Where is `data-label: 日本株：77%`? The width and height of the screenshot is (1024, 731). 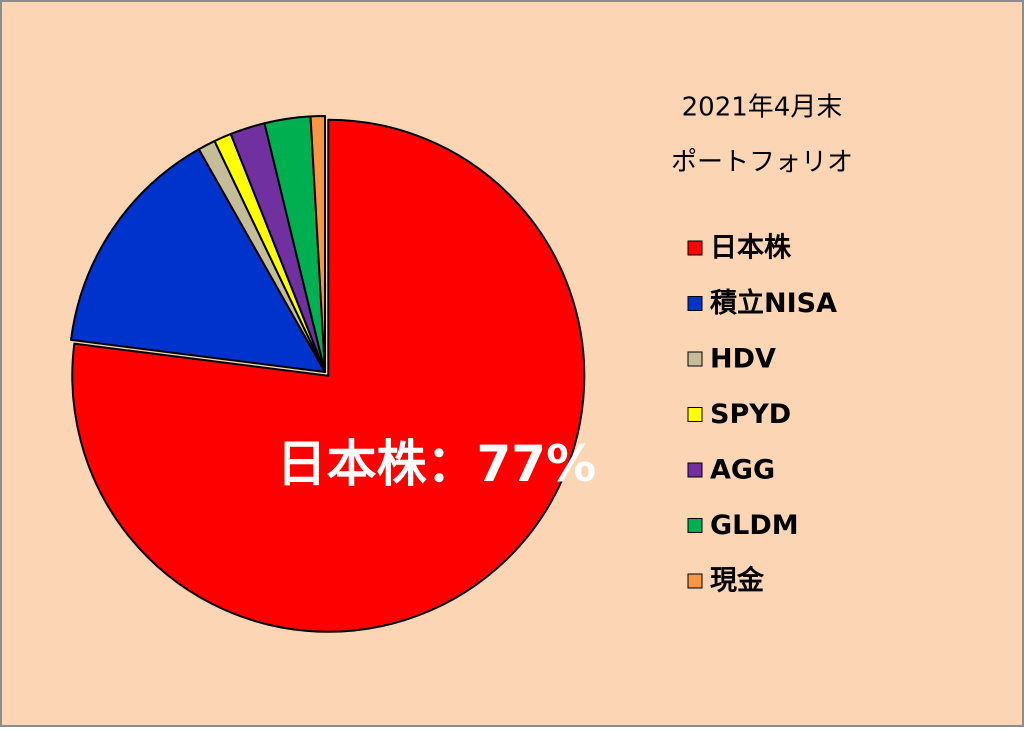 data-label: 日本株：77% is located at coordinates (436, 464).